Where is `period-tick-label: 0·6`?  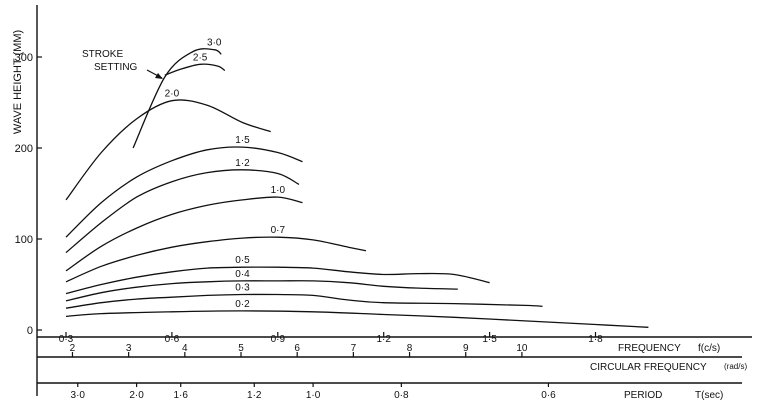 period-tick-label: 0·6 is located at coordinates (548, 395).